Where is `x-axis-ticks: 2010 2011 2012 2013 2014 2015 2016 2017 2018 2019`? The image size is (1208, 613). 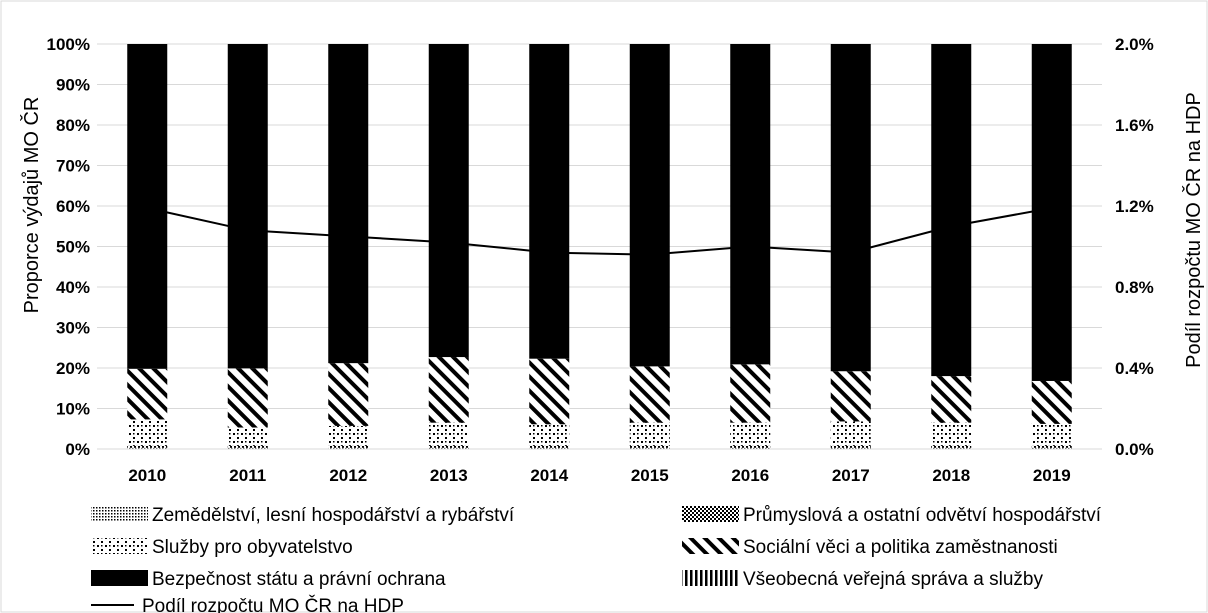
x-axis-ticks: 2010 2011 2012 2013 2014 2015 2016 2017 2018 2019 is located at coordinates (599, 475).